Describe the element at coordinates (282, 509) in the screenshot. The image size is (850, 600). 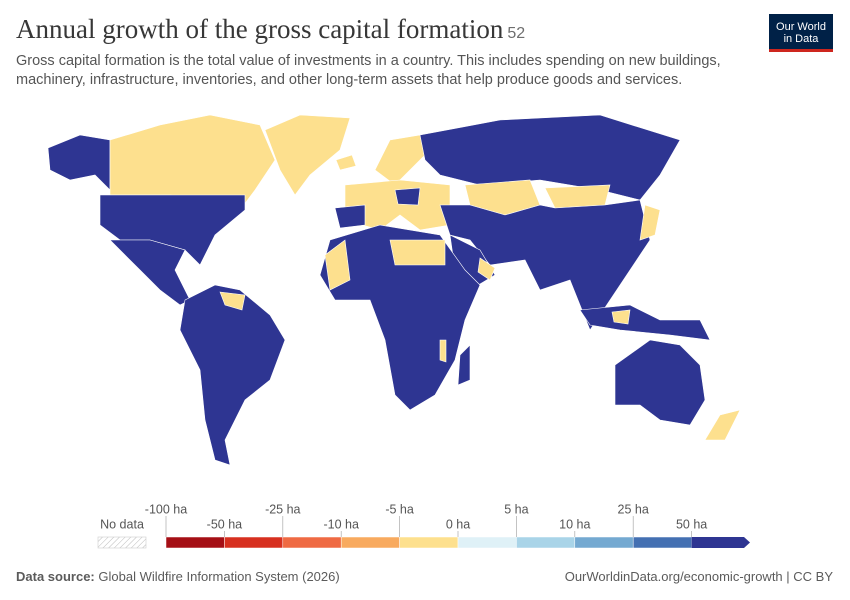
I see `legend-label: -25 ha` at that location.